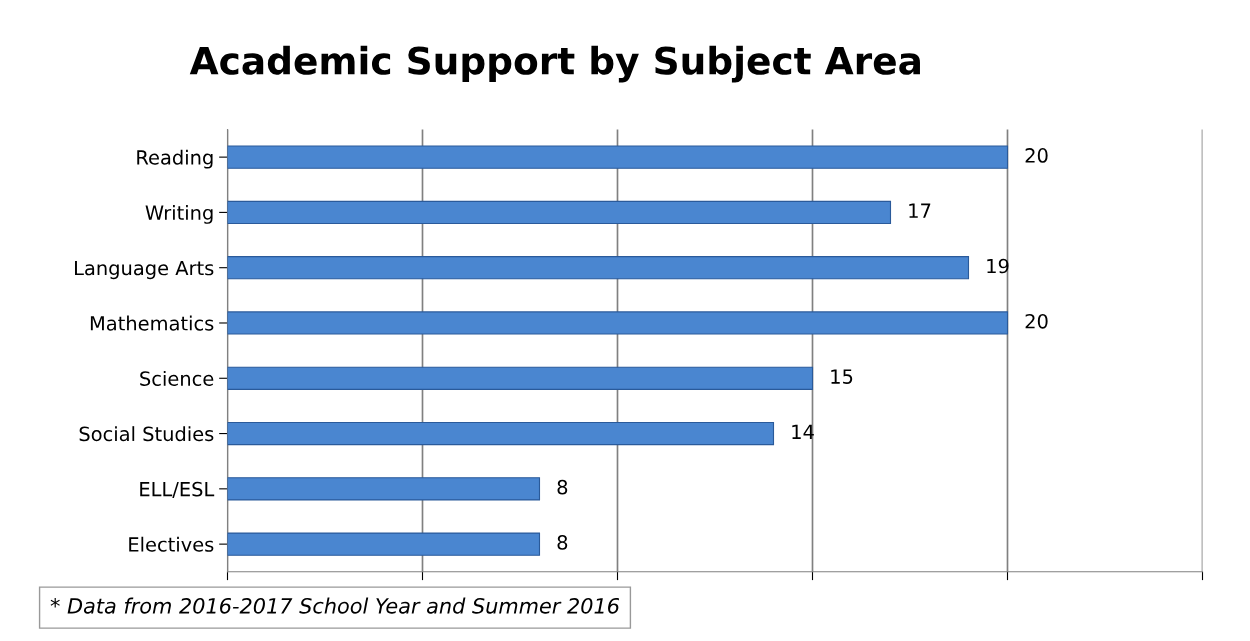  Describe the element at coordinates (146, 434) in the screenshot. I see `y-tick-label: Social Studies` at that location.